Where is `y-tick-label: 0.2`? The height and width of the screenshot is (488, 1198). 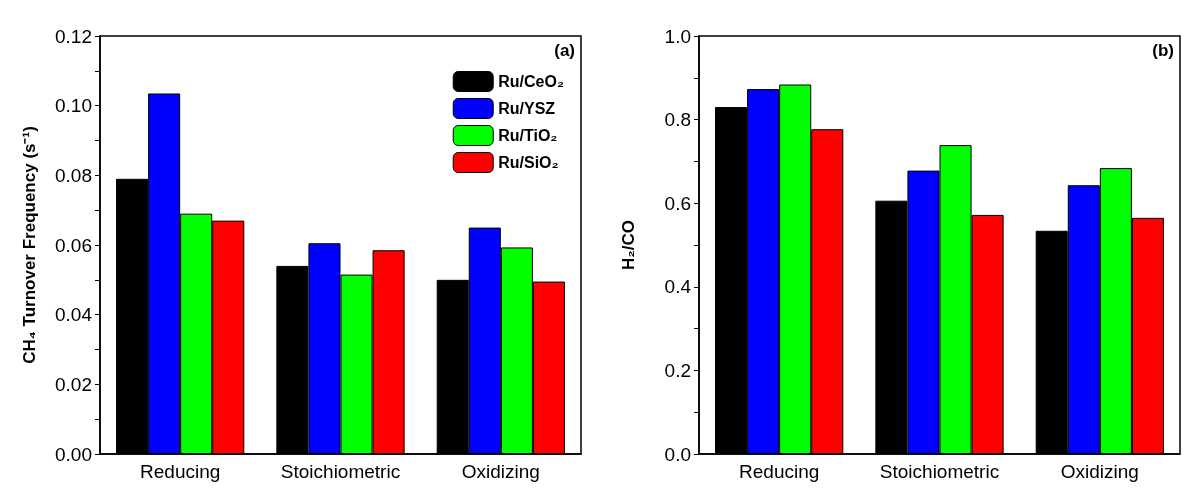 y-tick-label: 0.2 is located at coordinates (677, 370).